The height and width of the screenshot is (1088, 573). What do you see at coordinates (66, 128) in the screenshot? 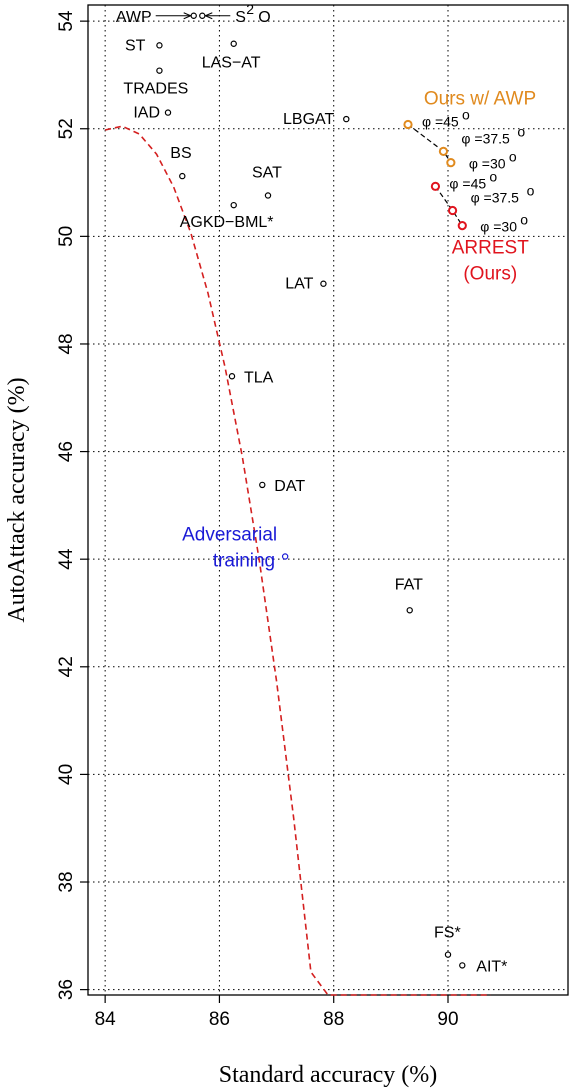
I see `y-tick-label: 52` at bounding box center [66, 128].